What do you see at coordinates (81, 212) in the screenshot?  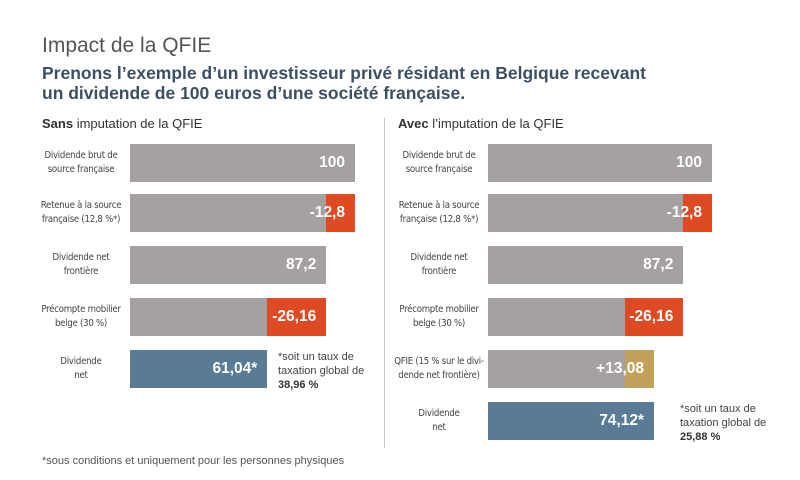 I see `left-row-label: Retenue à la source française (12,8 %*)` at bounding box center [81, 212].